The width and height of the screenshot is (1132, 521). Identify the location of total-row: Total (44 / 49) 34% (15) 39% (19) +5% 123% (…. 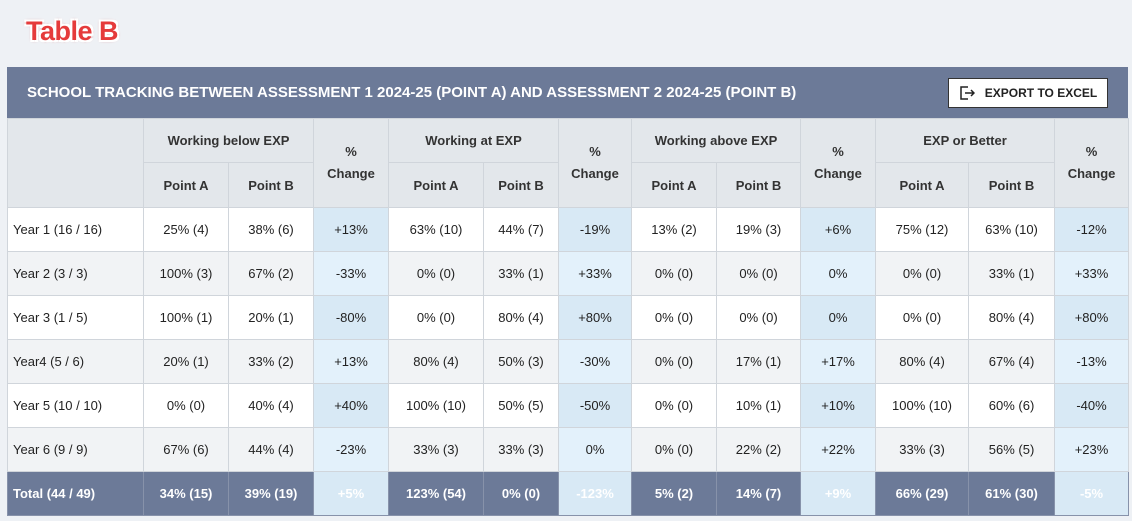
(568, 493).